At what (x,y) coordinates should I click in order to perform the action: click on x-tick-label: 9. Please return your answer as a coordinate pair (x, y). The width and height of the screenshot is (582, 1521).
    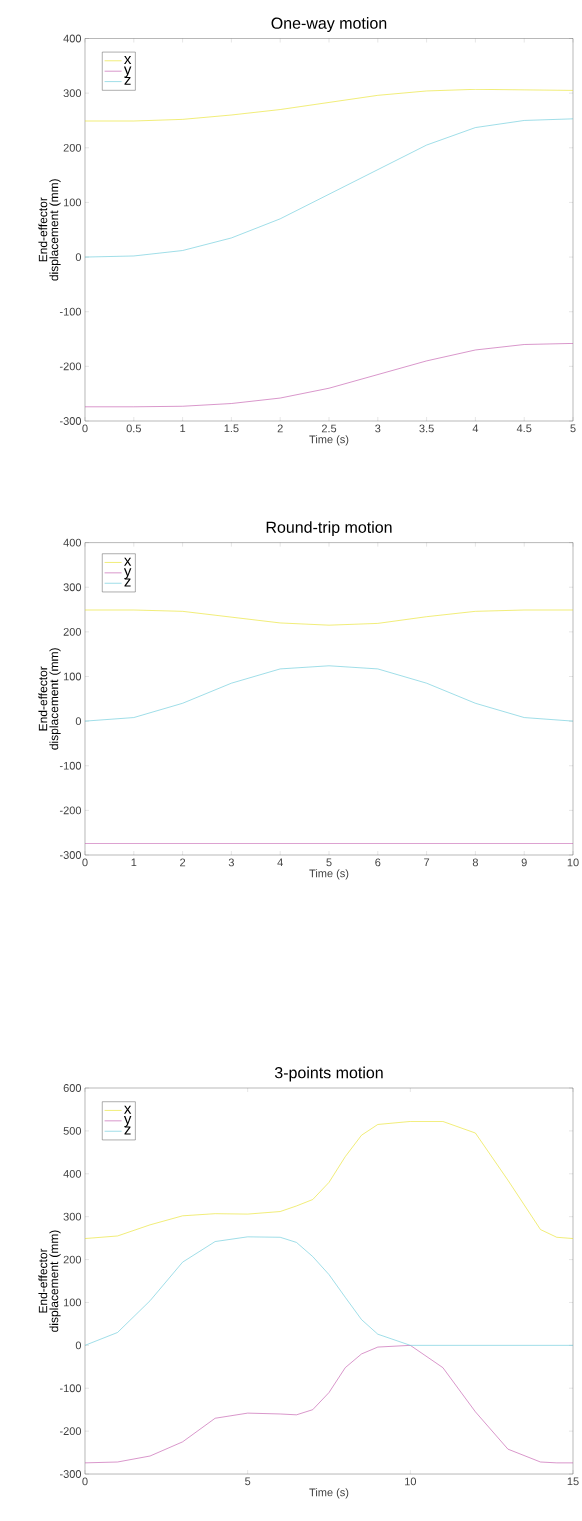
    Looking at the image, I should click on (524, 862).